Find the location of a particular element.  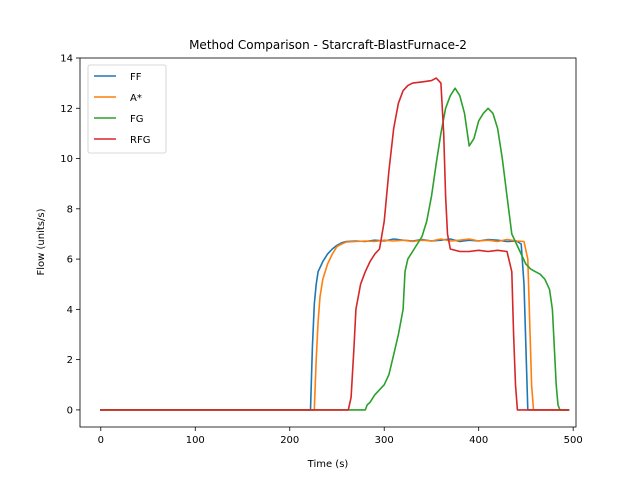

y-tick-label: 8 is located at coordinates (70, 209).